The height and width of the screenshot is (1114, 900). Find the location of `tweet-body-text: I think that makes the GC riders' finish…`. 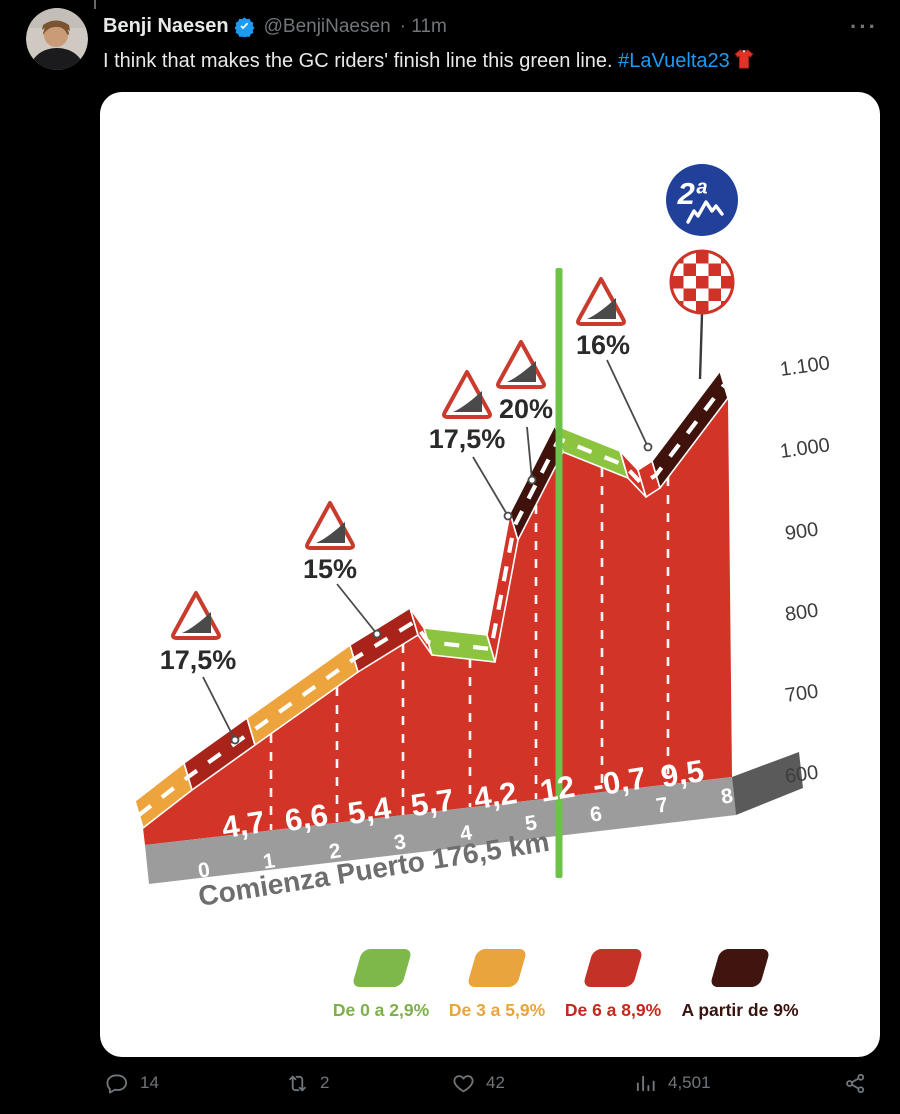

tweet-body-text: I think that makes the GC riders' finish… is located at coordinates (361, 61).